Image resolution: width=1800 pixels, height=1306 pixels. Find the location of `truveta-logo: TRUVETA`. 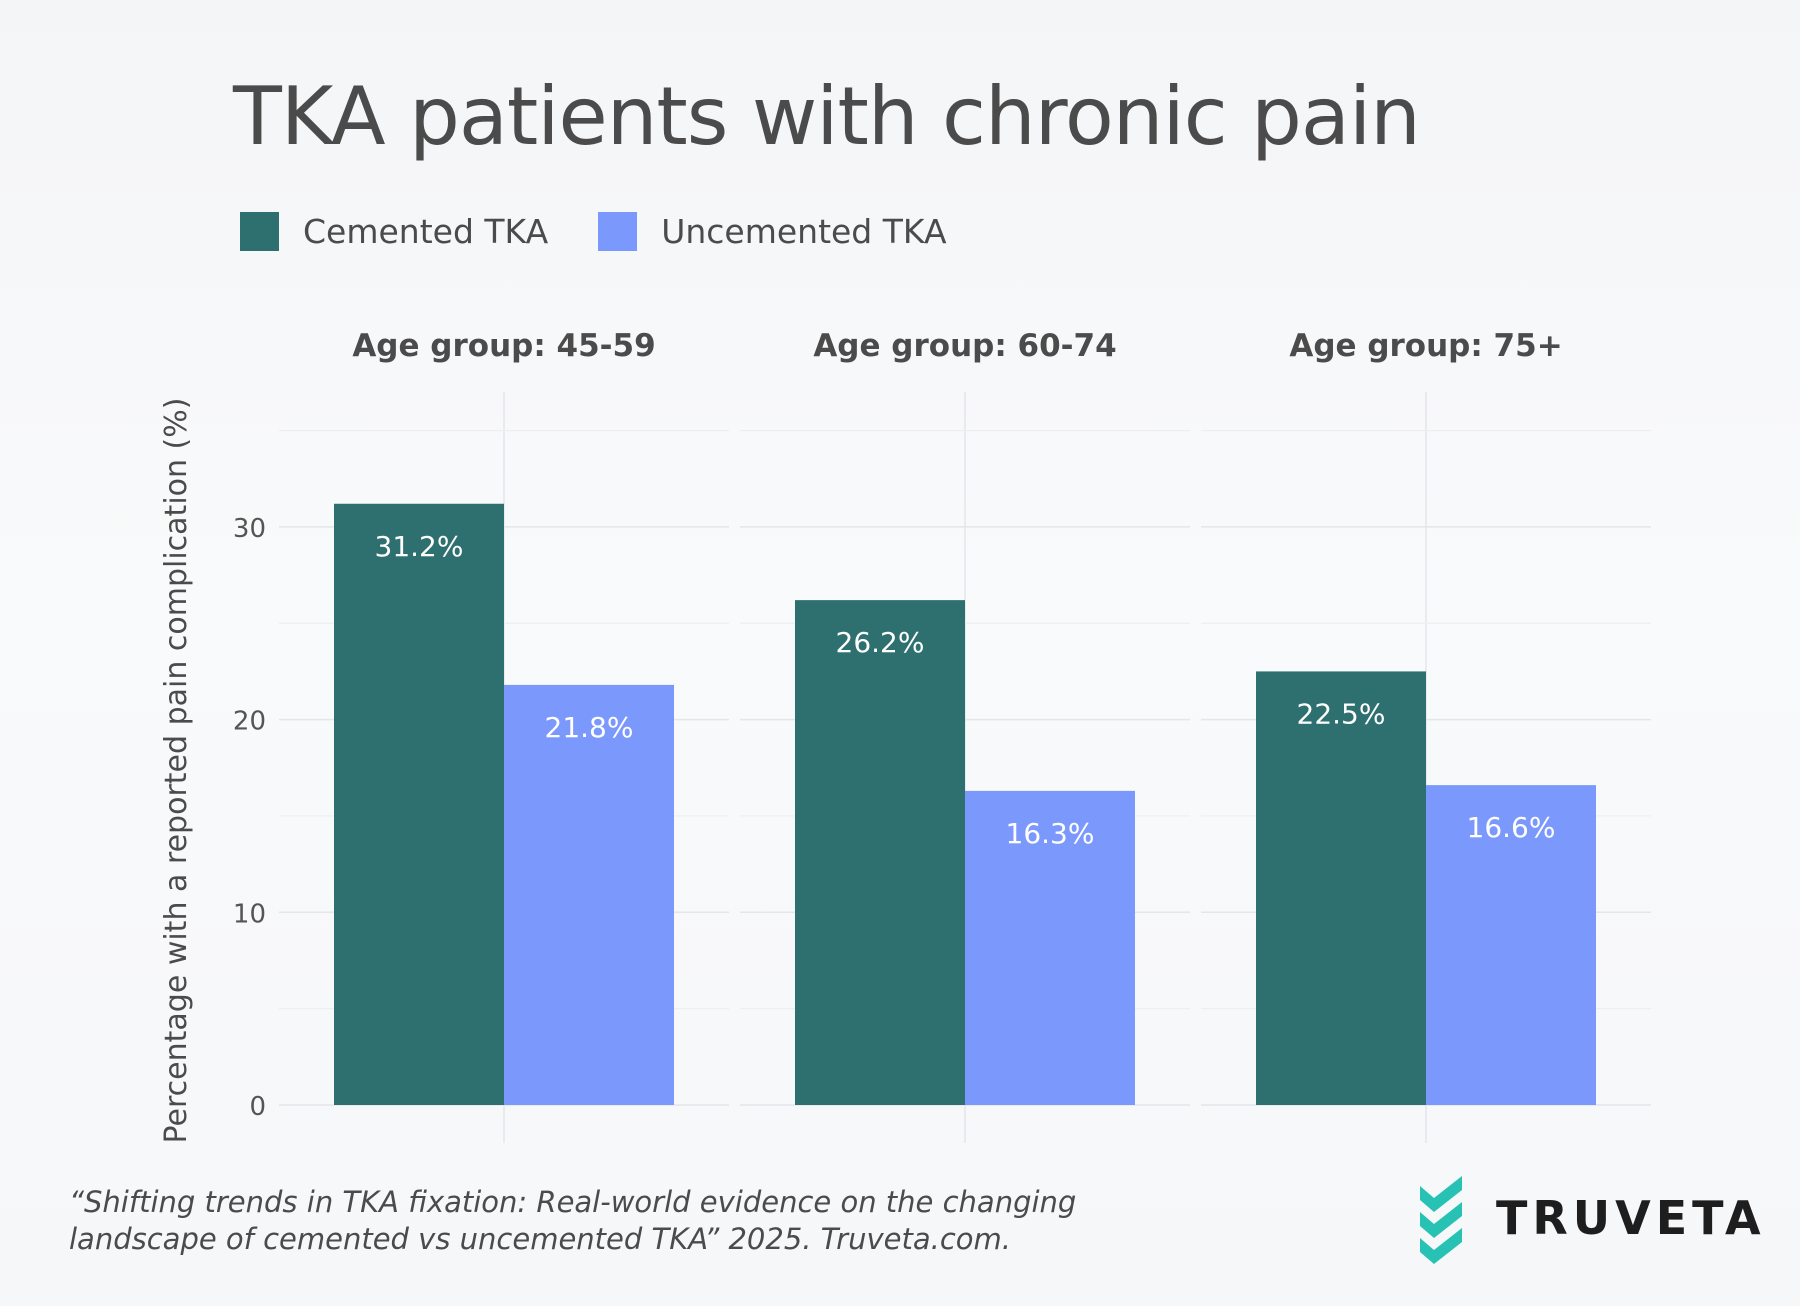

truveta-logo: TRUVETA is located at coordinates (1592, 1218).